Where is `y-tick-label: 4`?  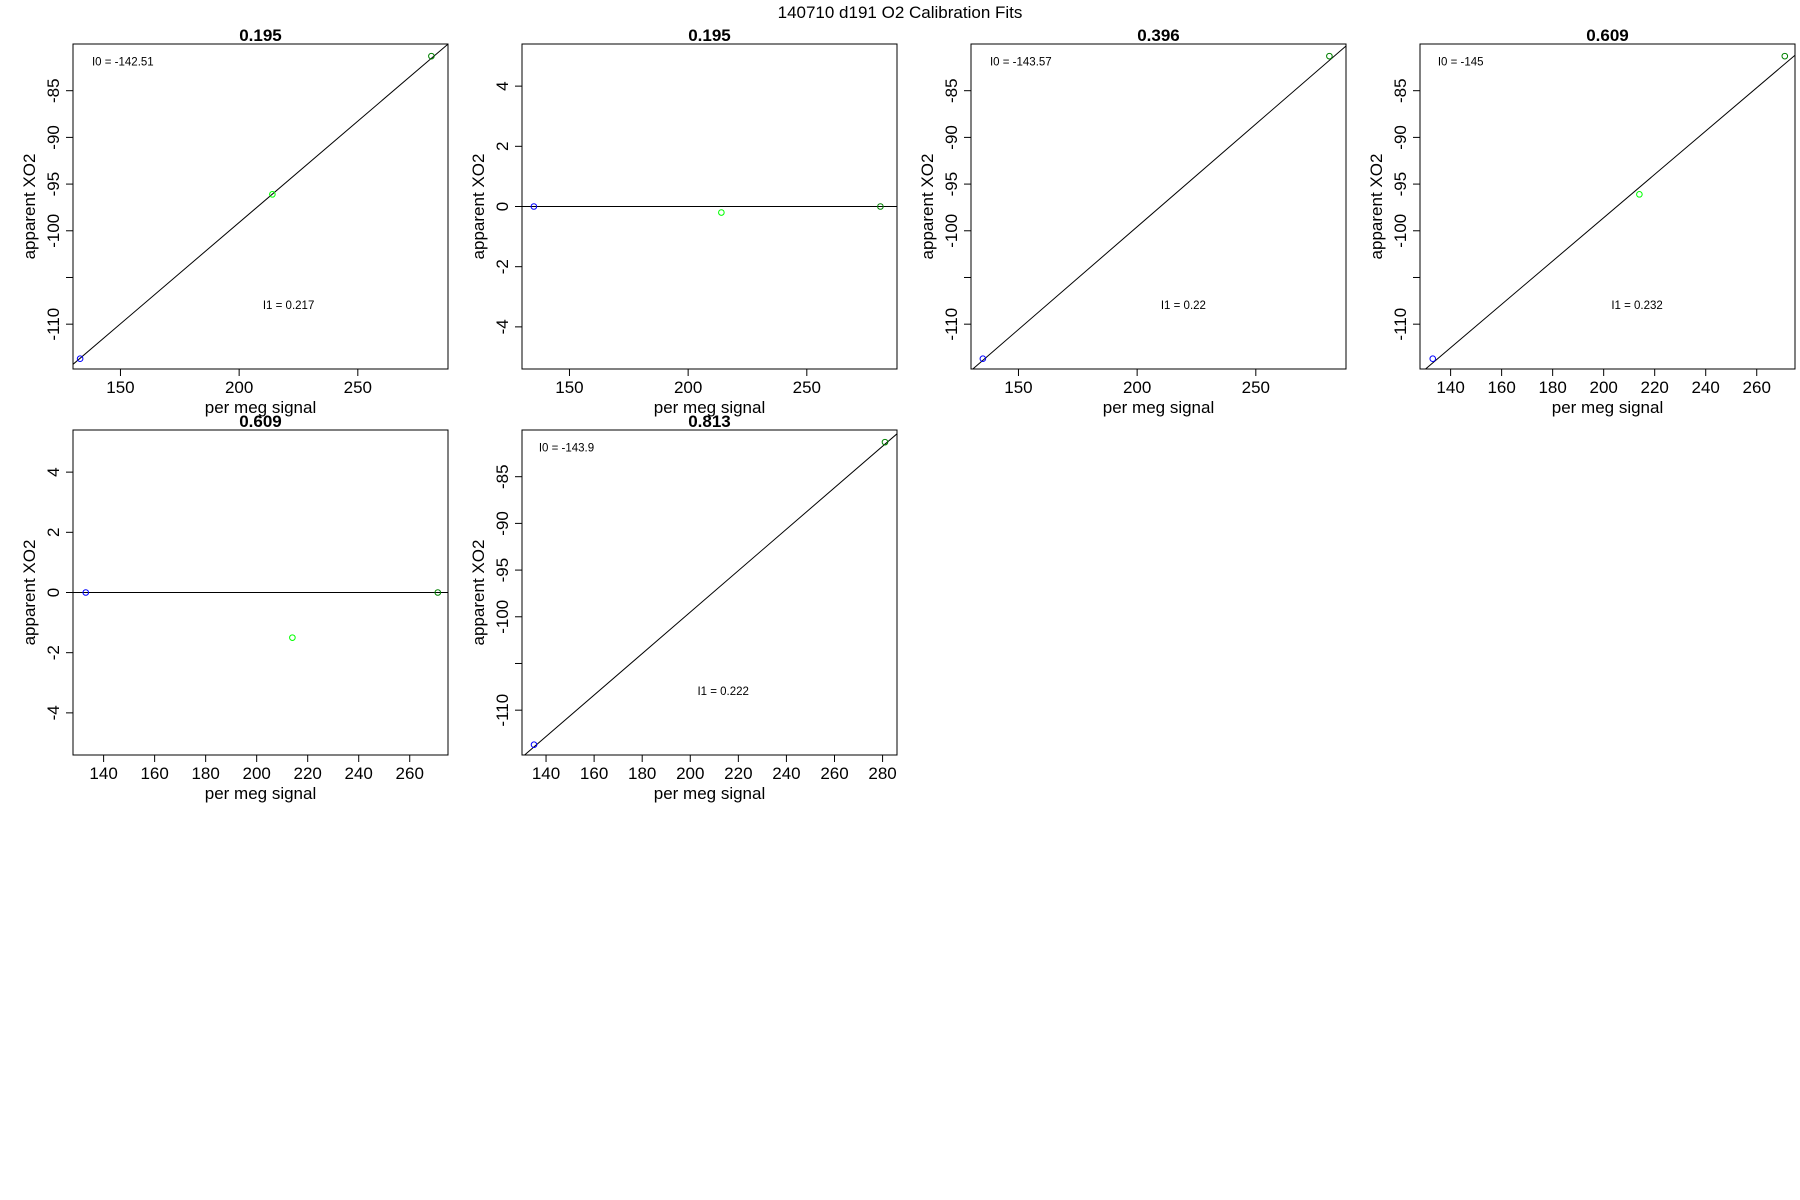
y-tick-label: 4 is located at coordinates (502, 85).